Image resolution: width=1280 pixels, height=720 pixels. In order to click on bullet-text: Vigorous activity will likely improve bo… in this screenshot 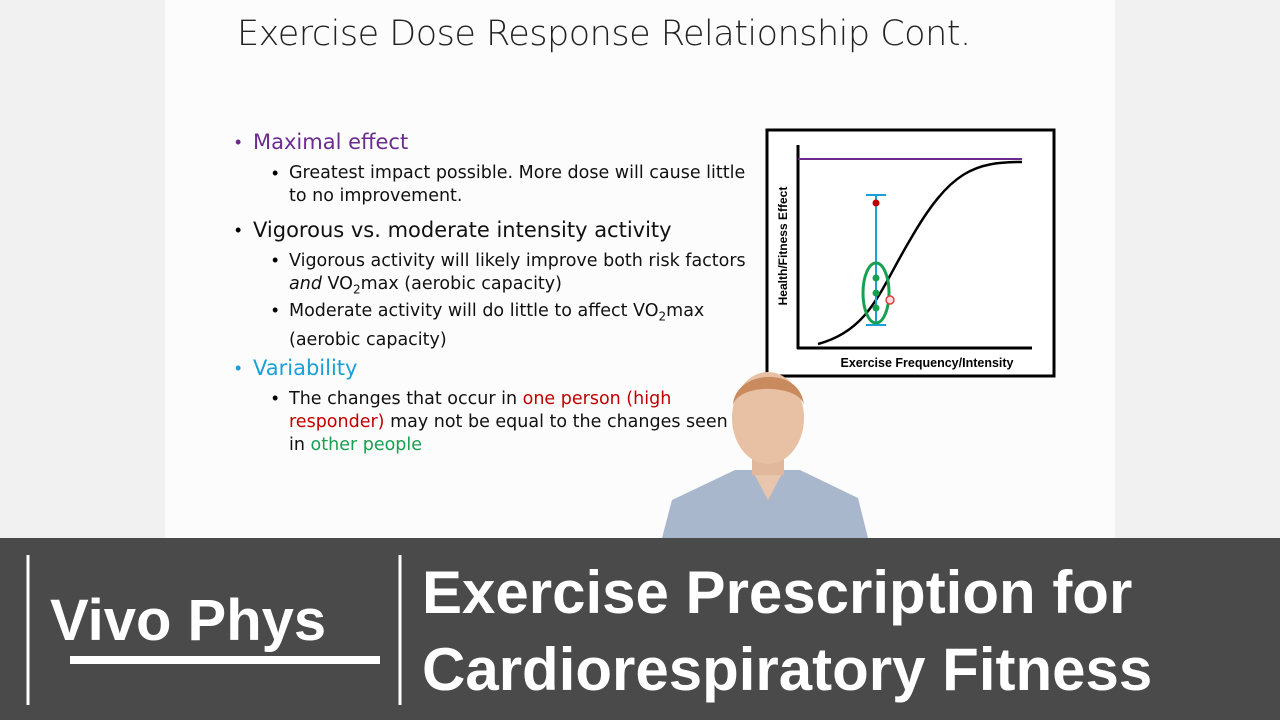, I will do `click(519, 276)`.